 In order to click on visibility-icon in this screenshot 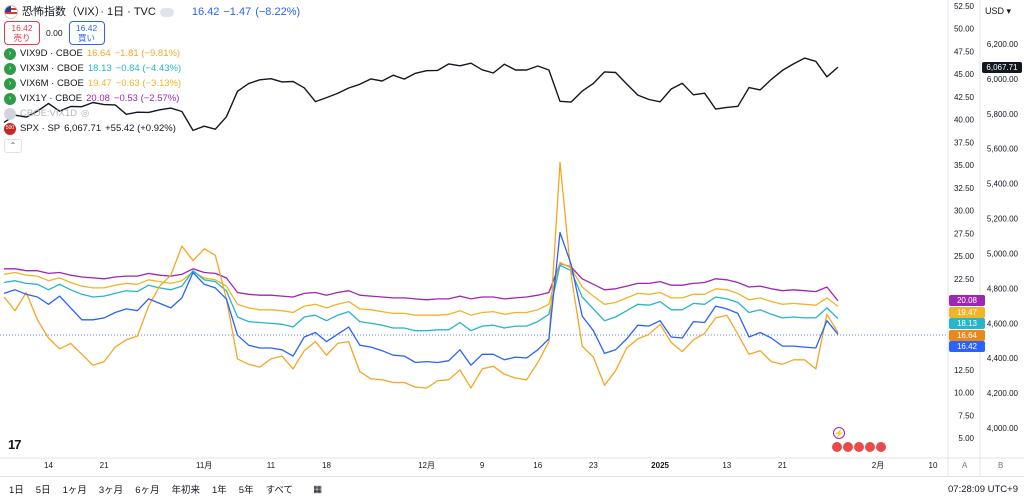, I will do `click(10, 113)`.